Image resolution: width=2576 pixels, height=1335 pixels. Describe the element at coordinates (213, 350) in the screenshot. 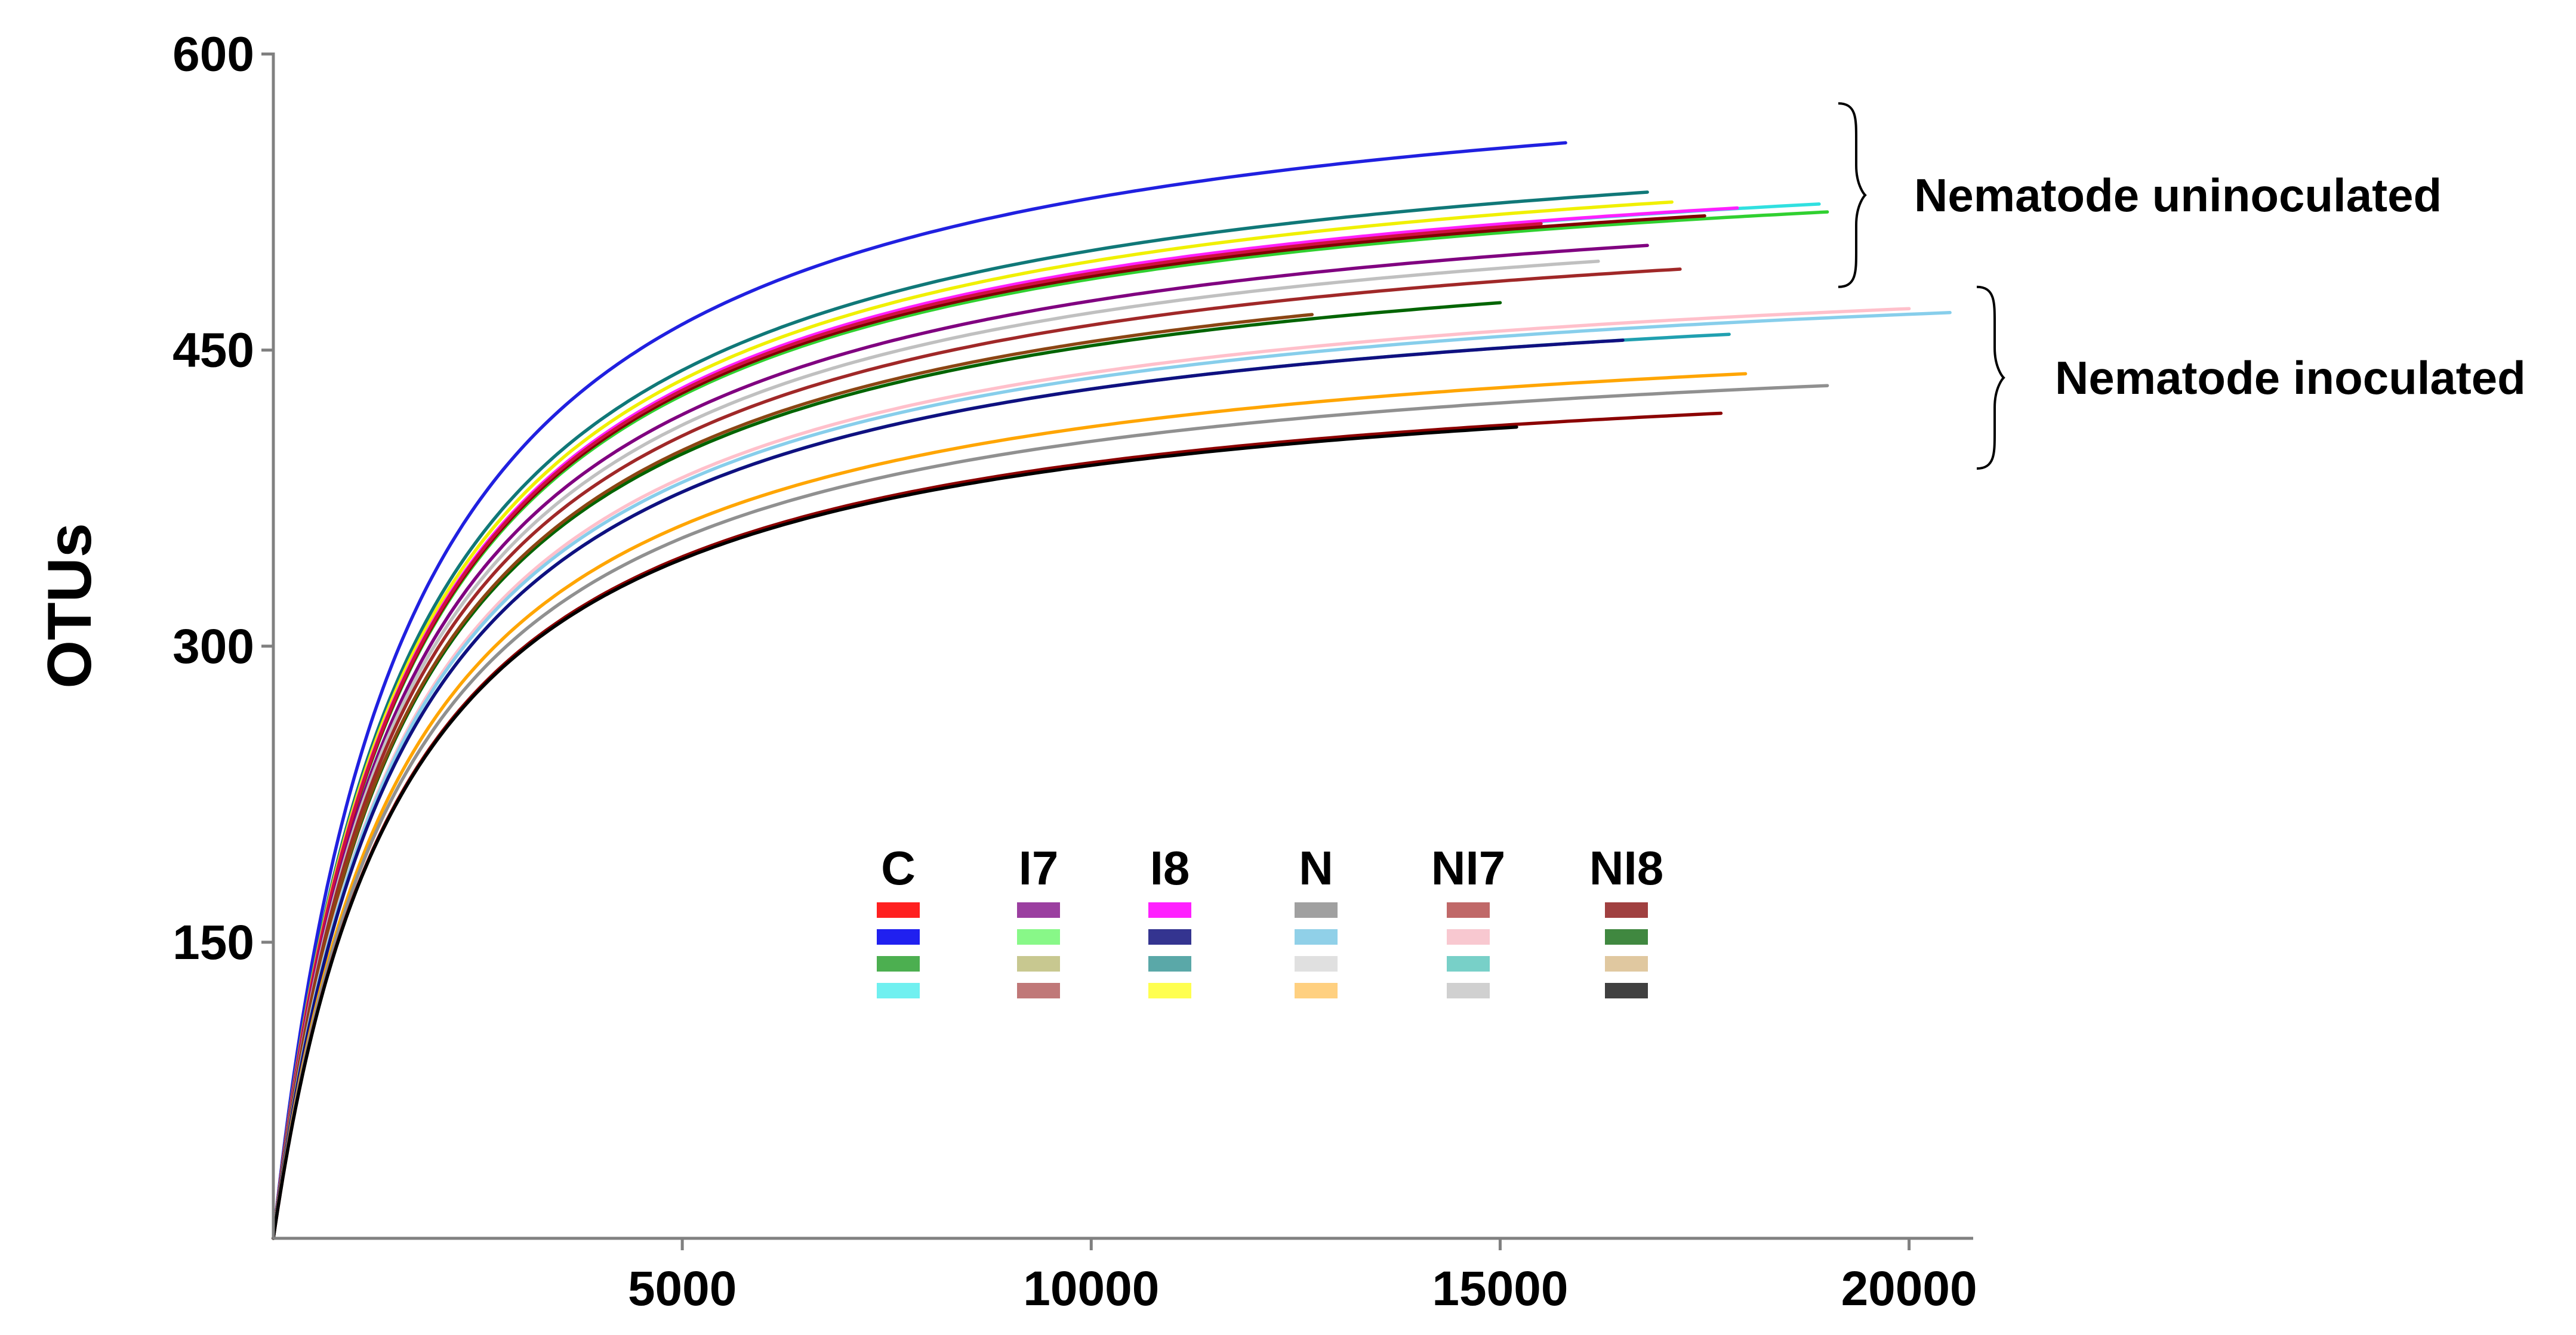

I see `y-tick-label: 450` at that location.